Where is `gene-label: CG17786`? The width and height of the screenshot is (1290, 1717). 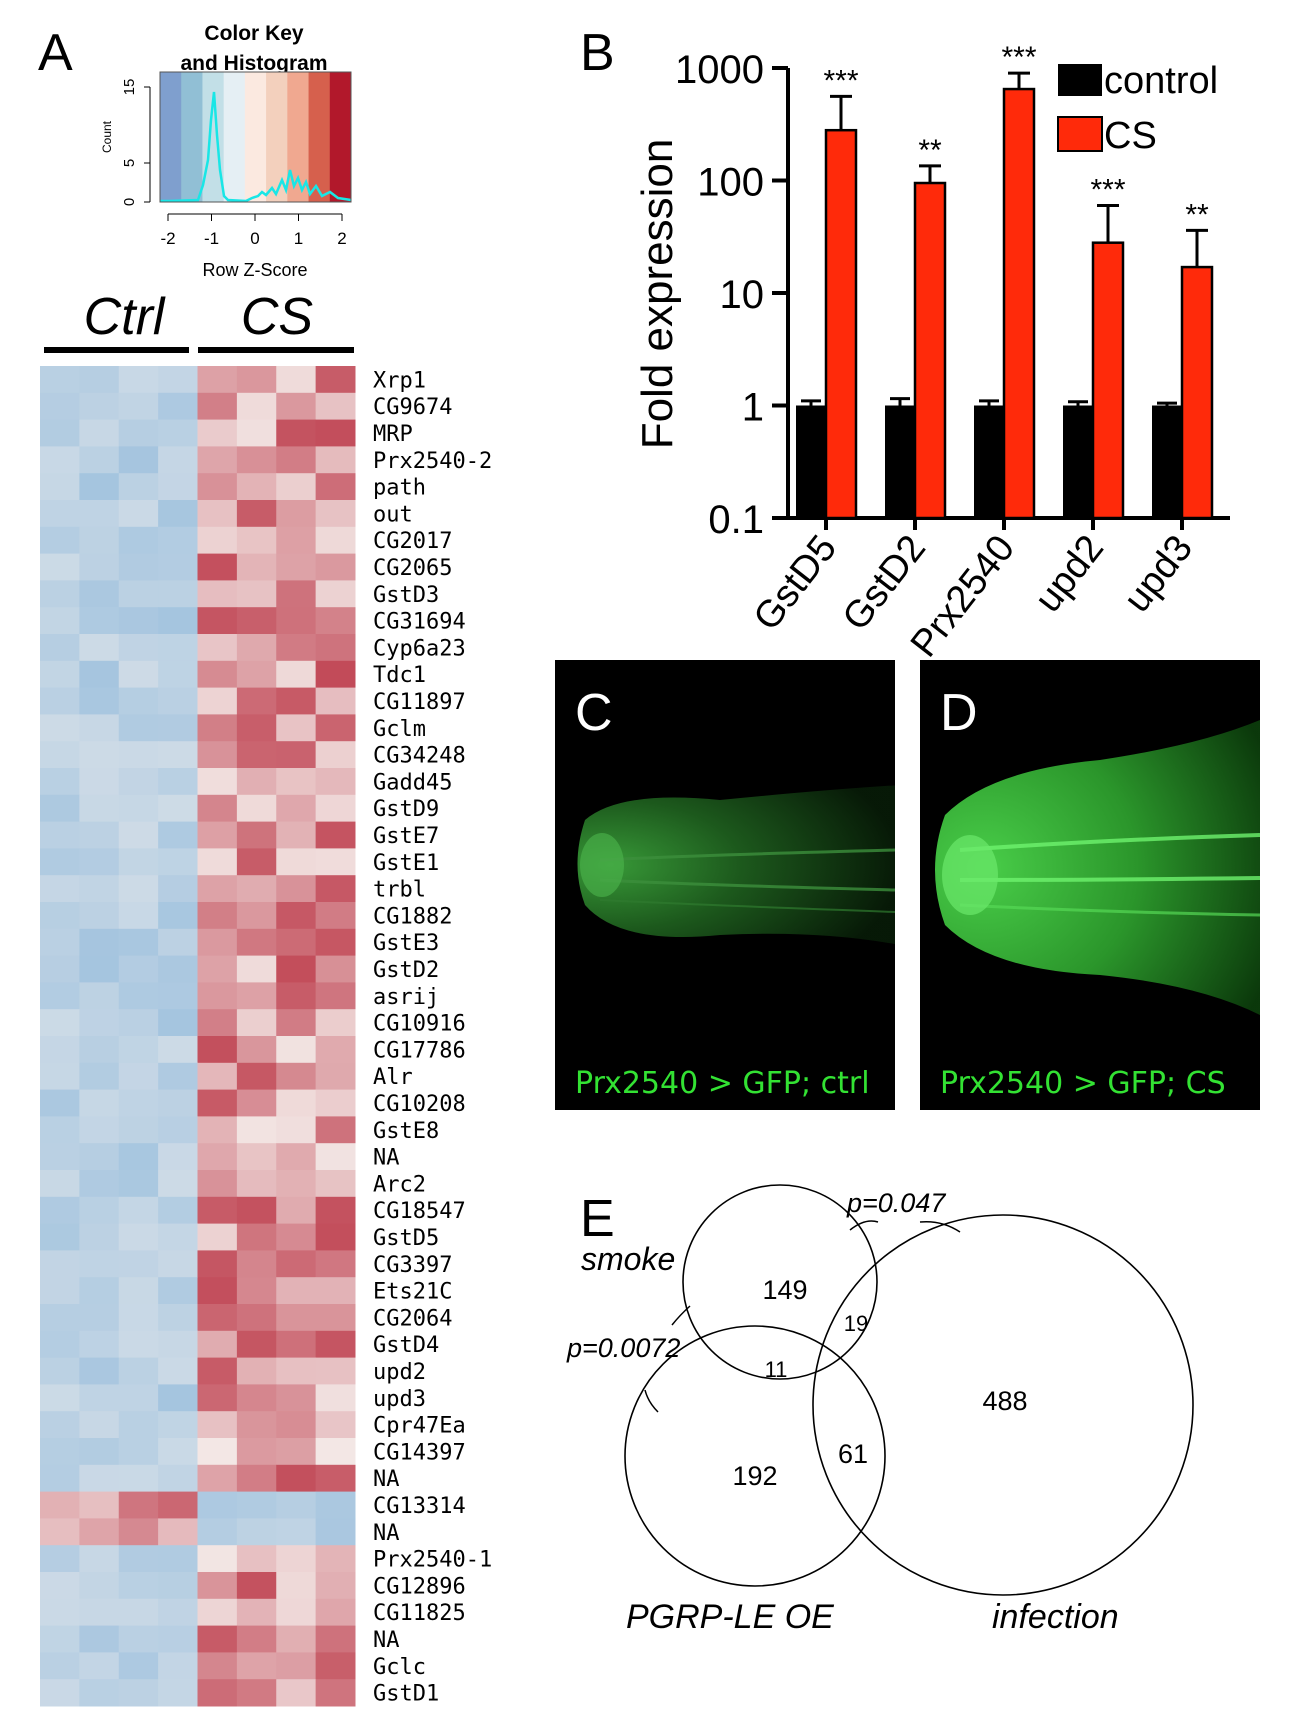
gene-label: CG17786 is located at coordinates (419, 1050).